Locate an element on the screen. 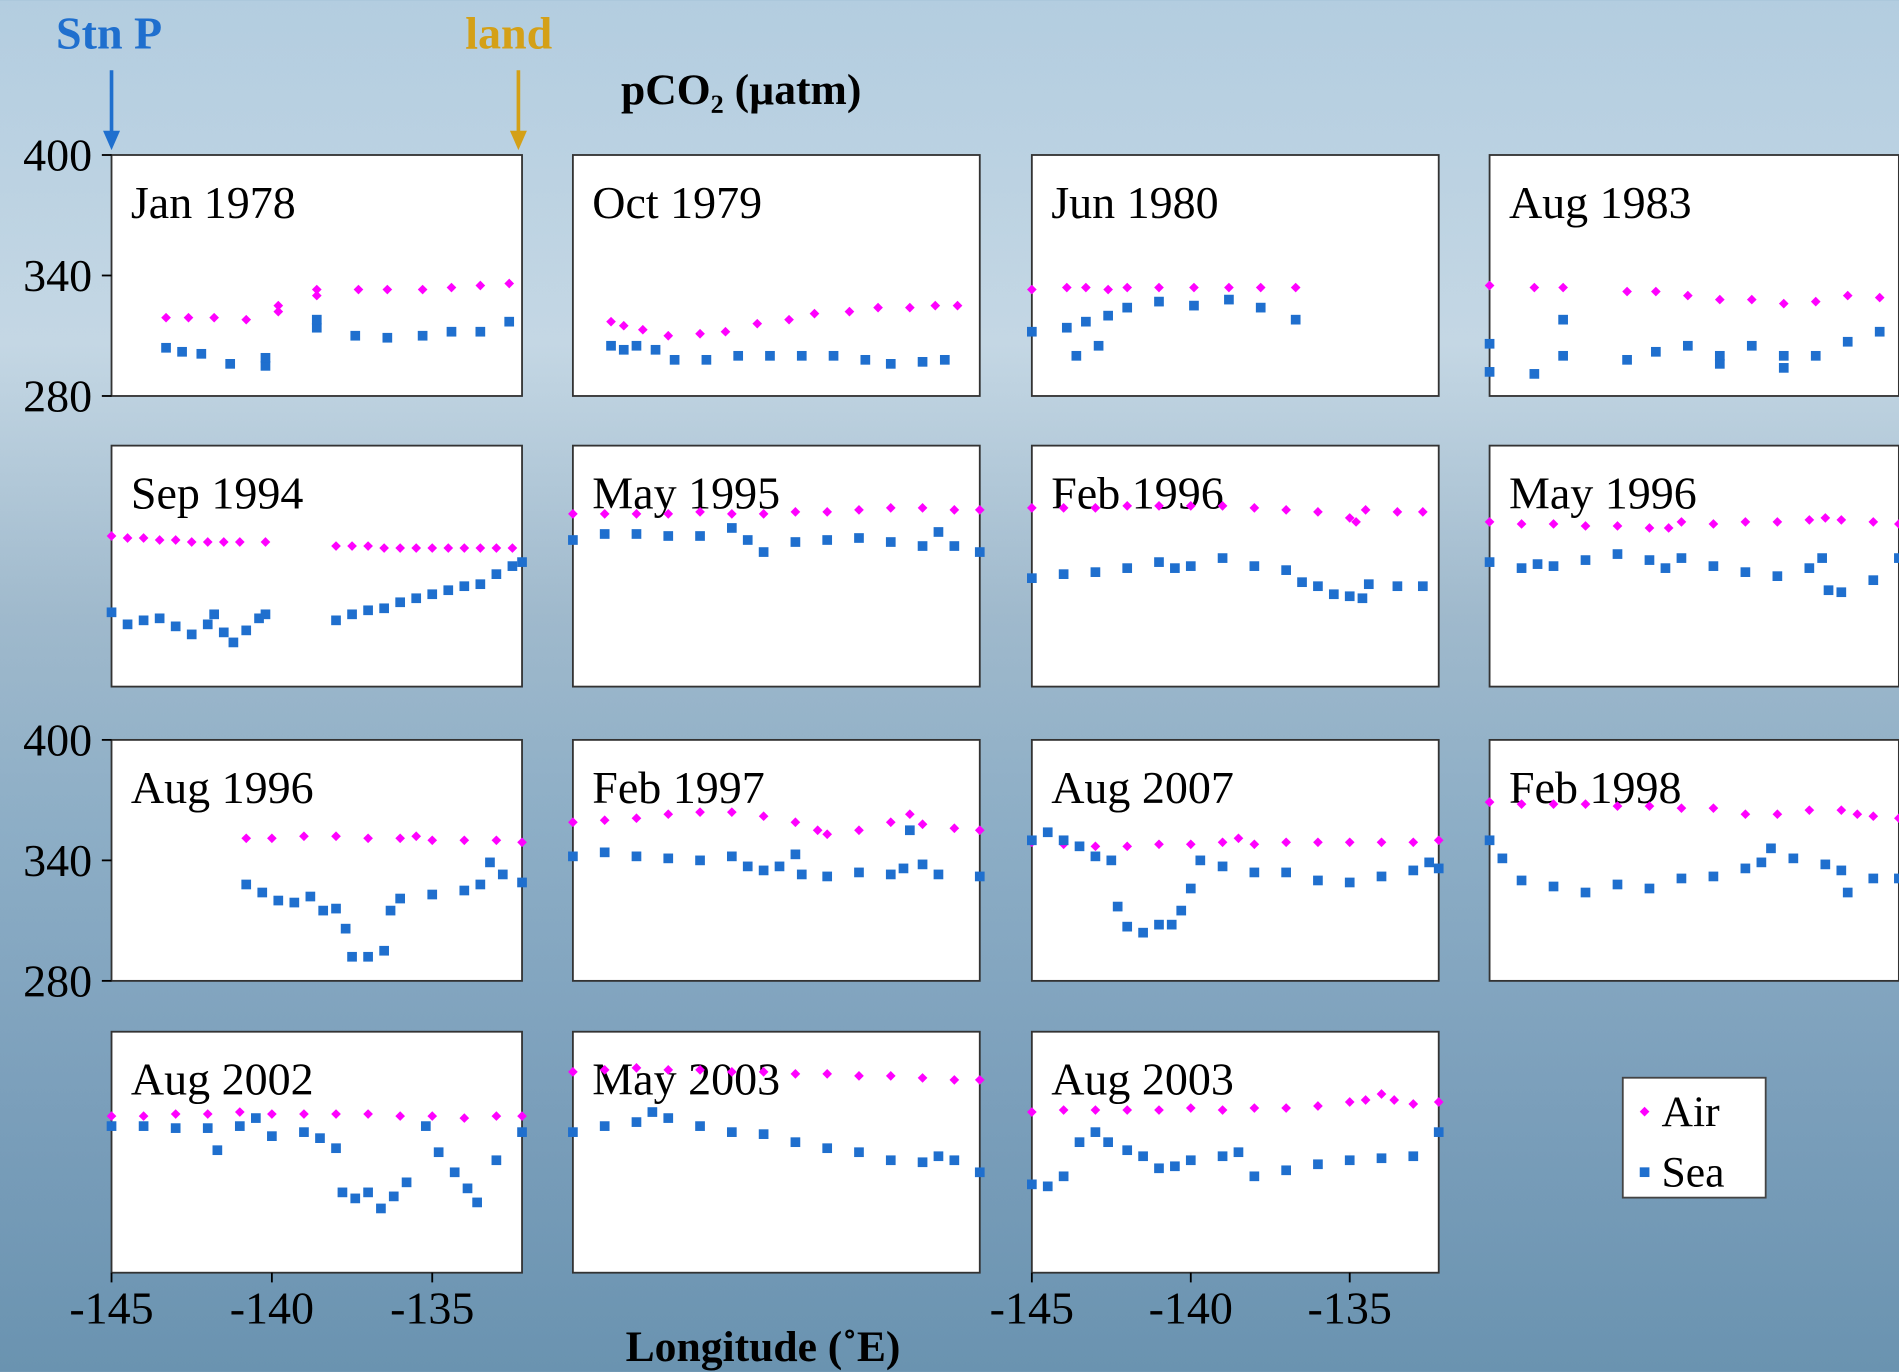 This screenshot has height=1372, width=1899. panel is located at coordinates (1235, 566).